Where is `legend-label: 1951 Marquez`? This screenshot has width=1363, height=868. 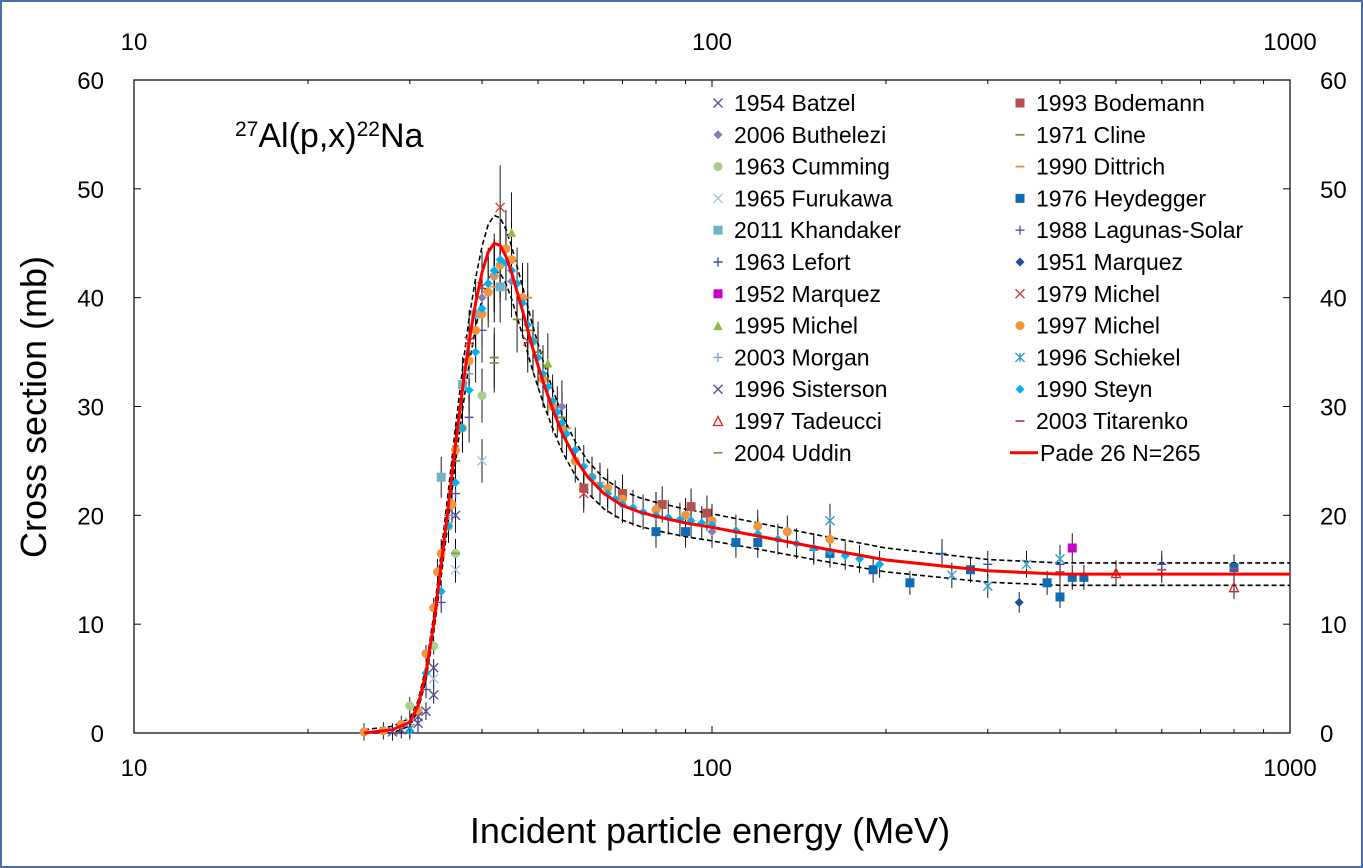
legend-label: 1951 Marquez is located at coordinates (1109, 262).